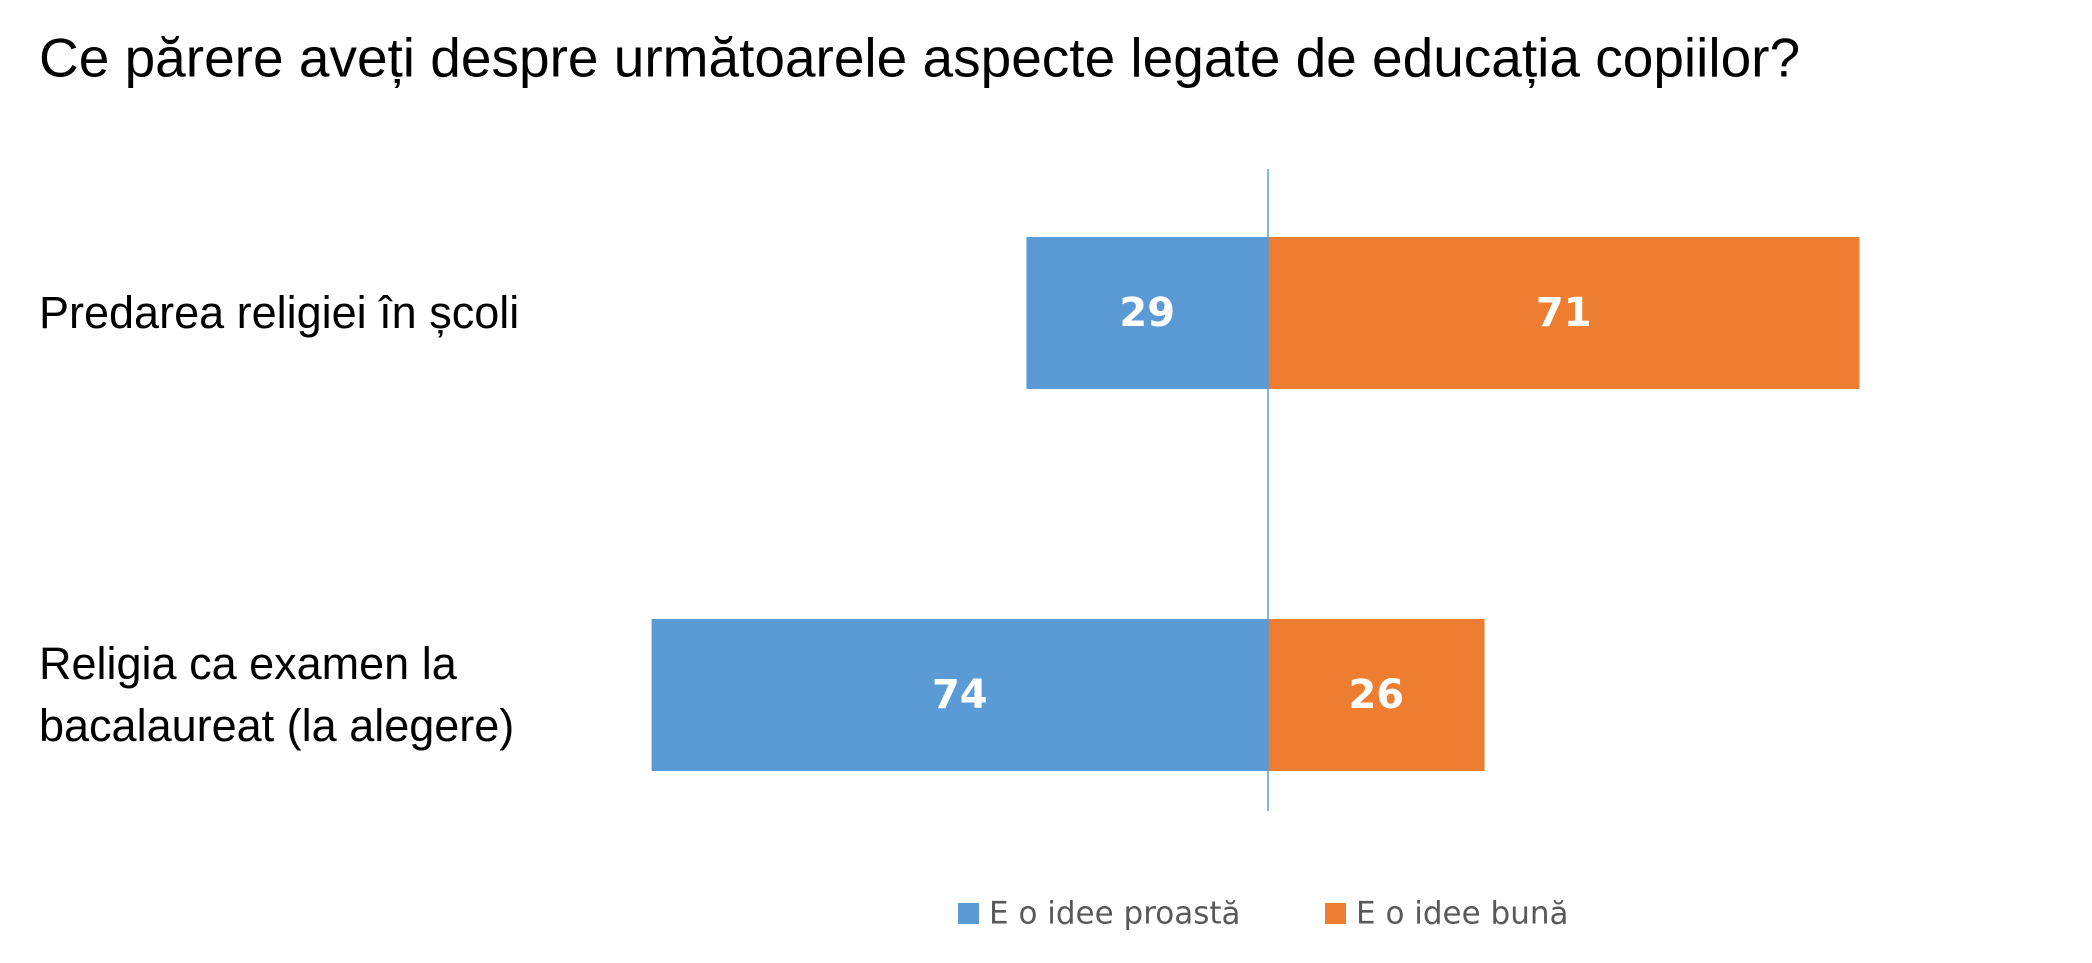 The image size is (2092, 963). Describe the element at coordinates (279, 312) in the screenshot. I see `category-label: Predarea religiei în școli` at that location.